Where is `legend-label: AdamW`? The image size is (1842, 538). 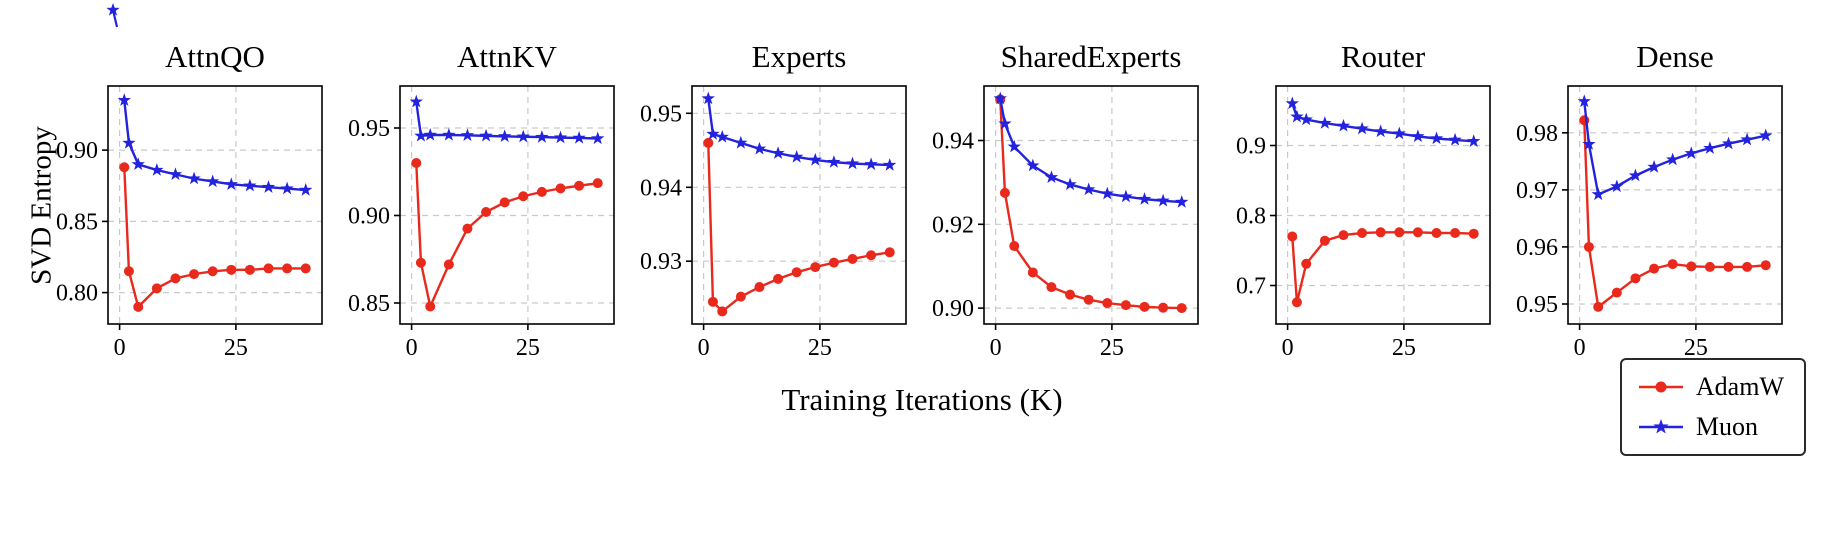
legend-label: AdamW is located at coordinates (1739, 386).